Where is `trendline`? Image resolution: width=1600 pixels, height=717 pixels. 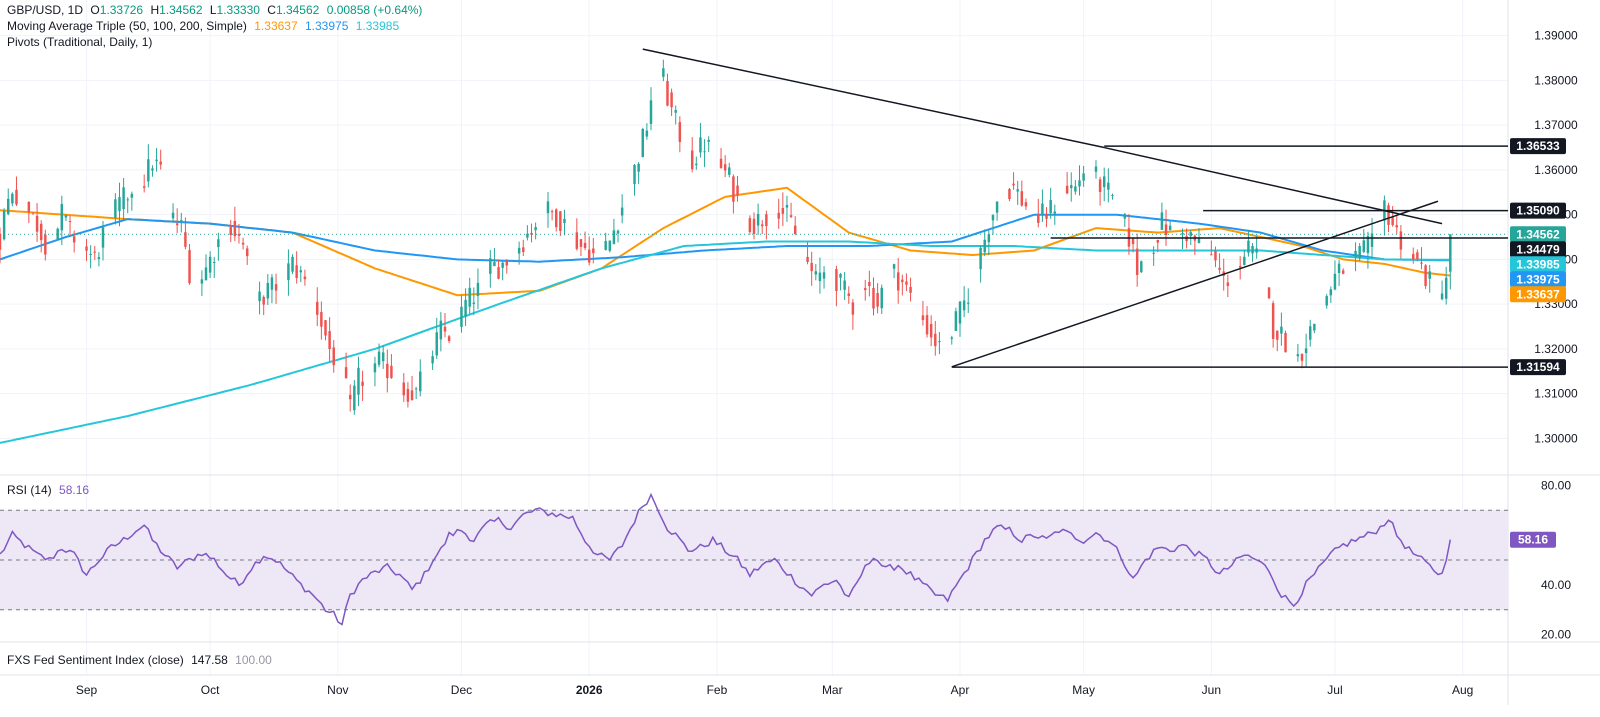 trendline is located at coordinates (873, 98).